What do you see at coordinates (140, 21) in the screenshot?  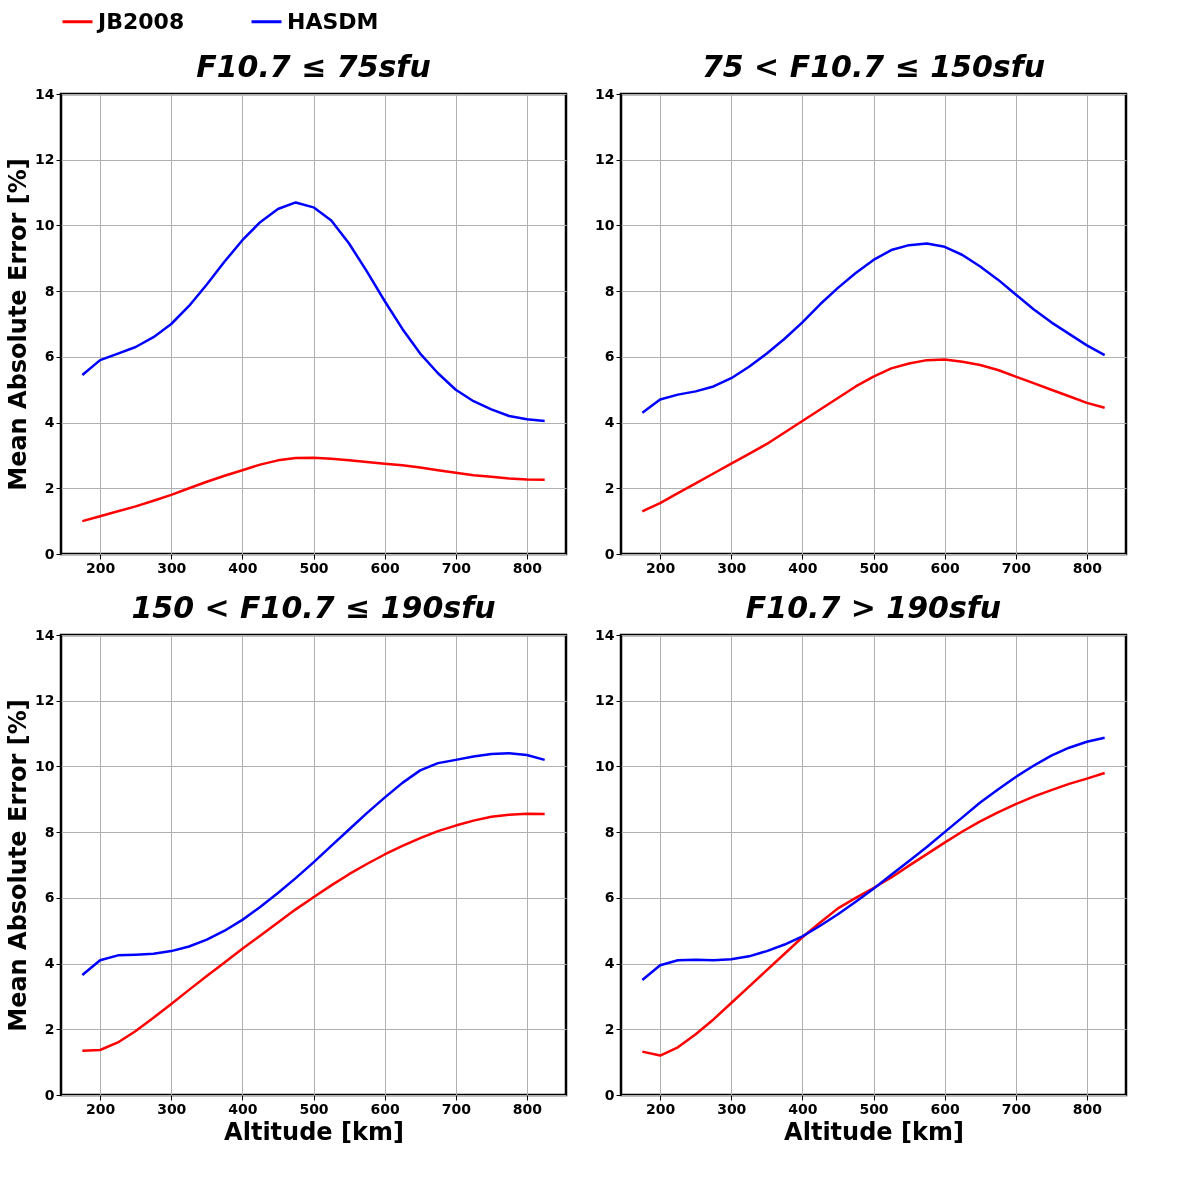 I see `legend-label: JB2008` at bounding box center [140, 21].